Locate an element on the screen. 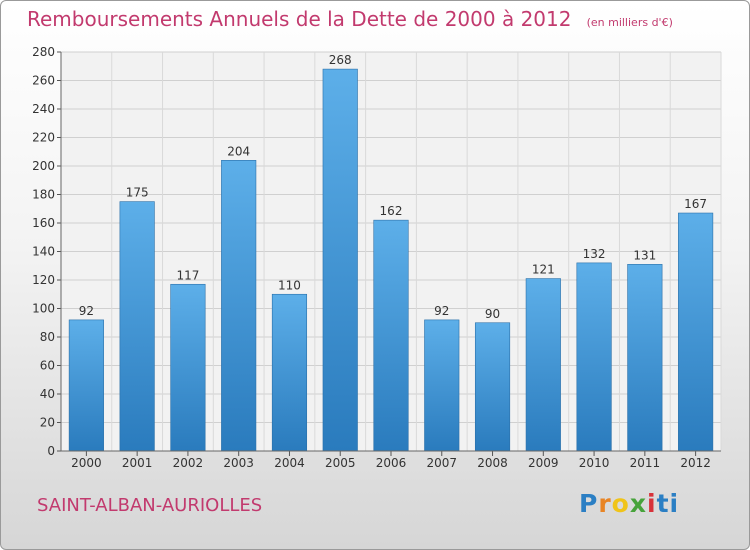  x-tick-label: 2009 is located at coordinates (543, 463).